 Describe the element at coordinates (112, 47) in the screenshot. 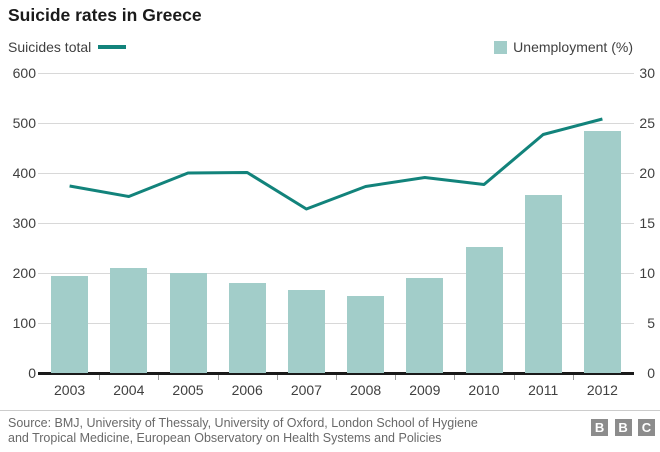

I see `line-swatch-icon` at that location.